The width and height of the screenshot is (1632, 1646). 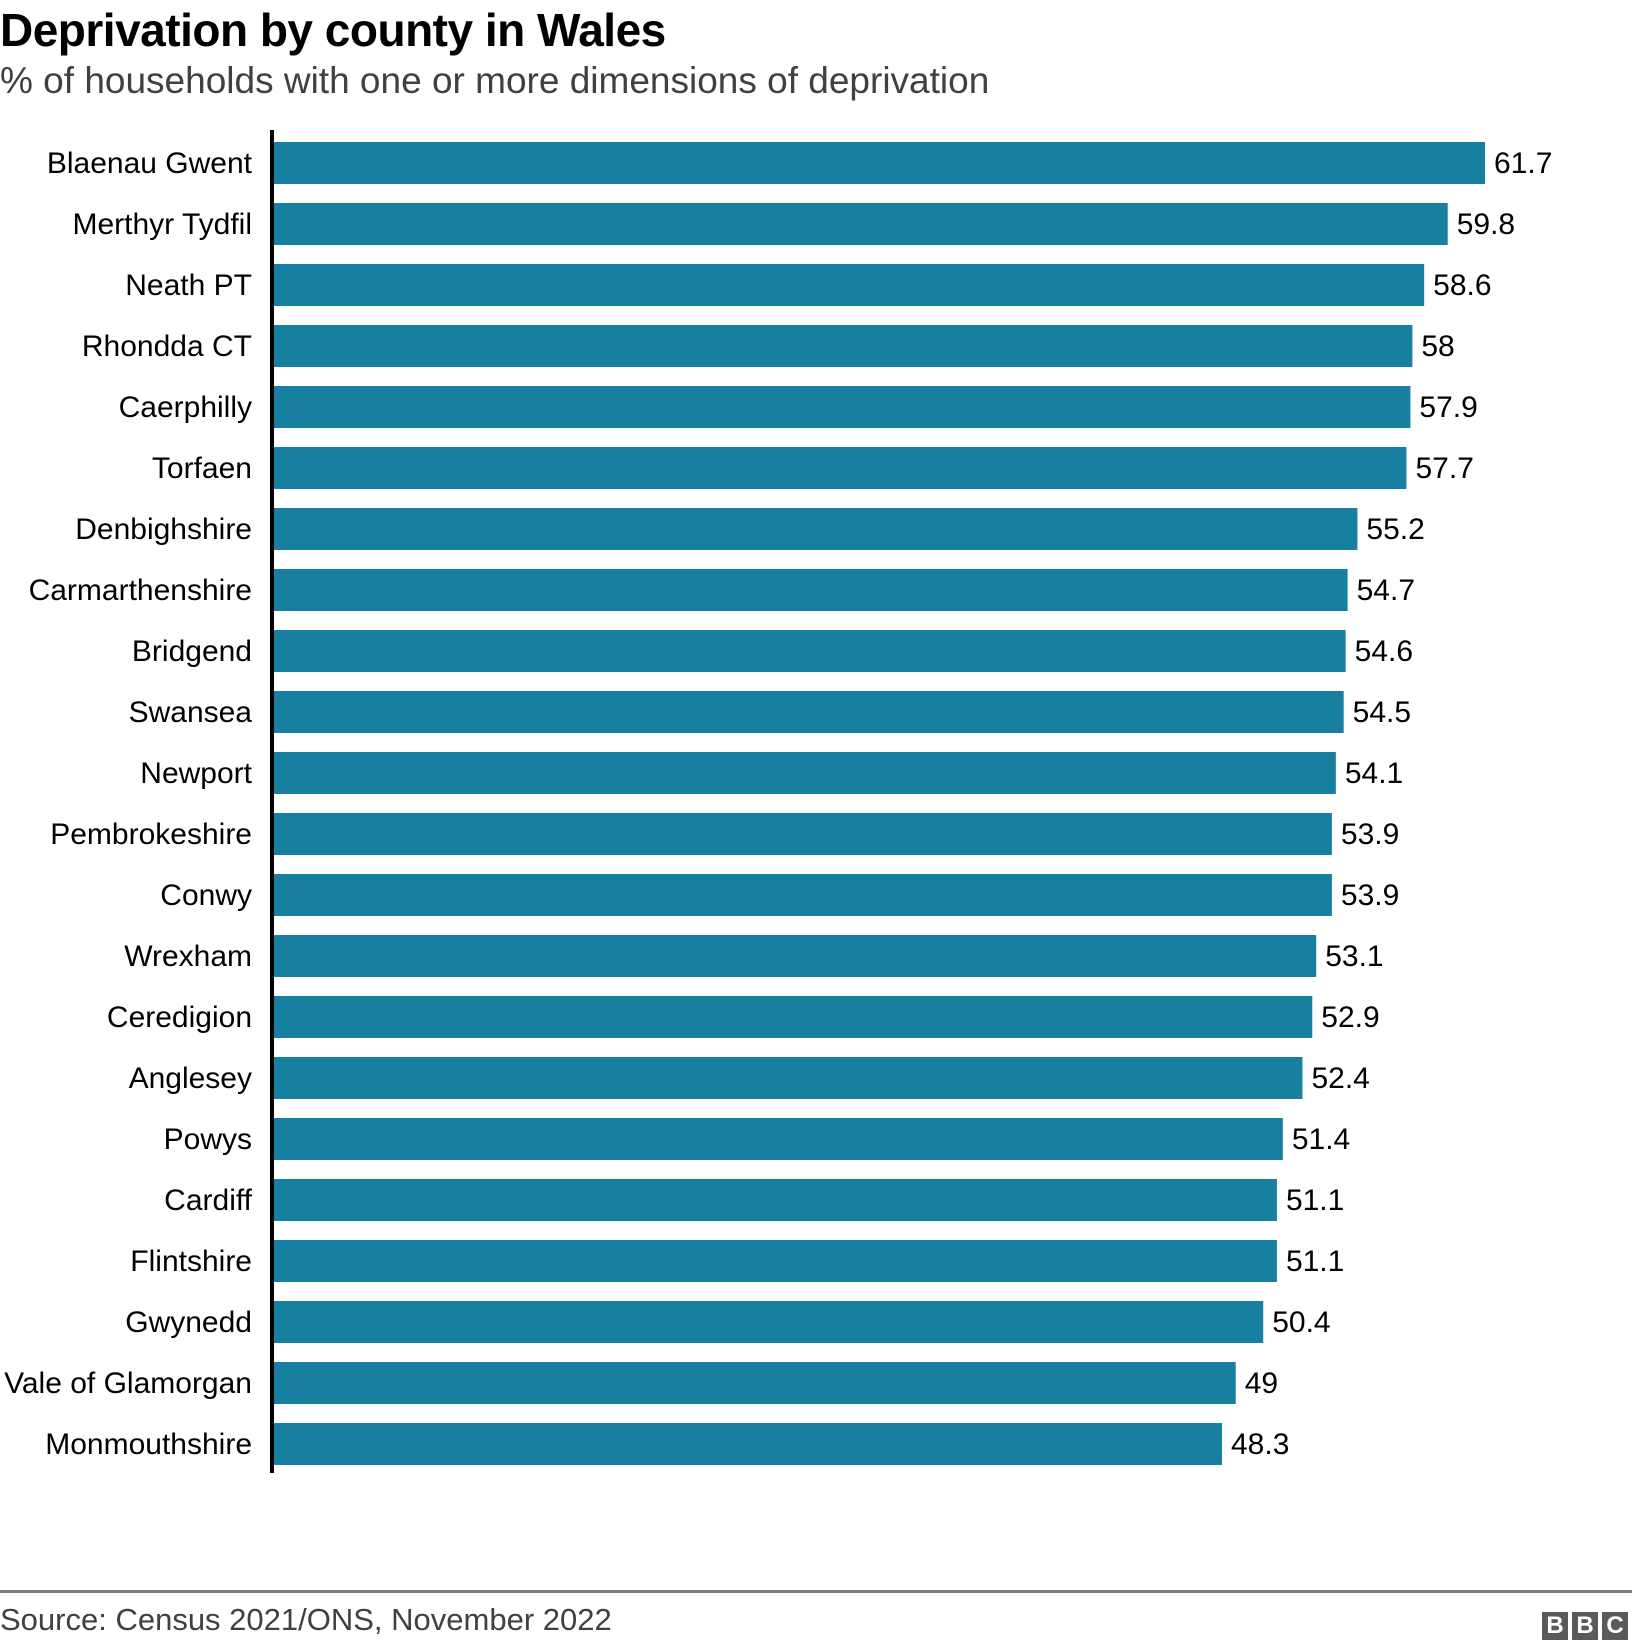 What do you see at coordinates (778, 1139) in the screenshot?
I see `bar-powys` at bounding box center [778, 1139].